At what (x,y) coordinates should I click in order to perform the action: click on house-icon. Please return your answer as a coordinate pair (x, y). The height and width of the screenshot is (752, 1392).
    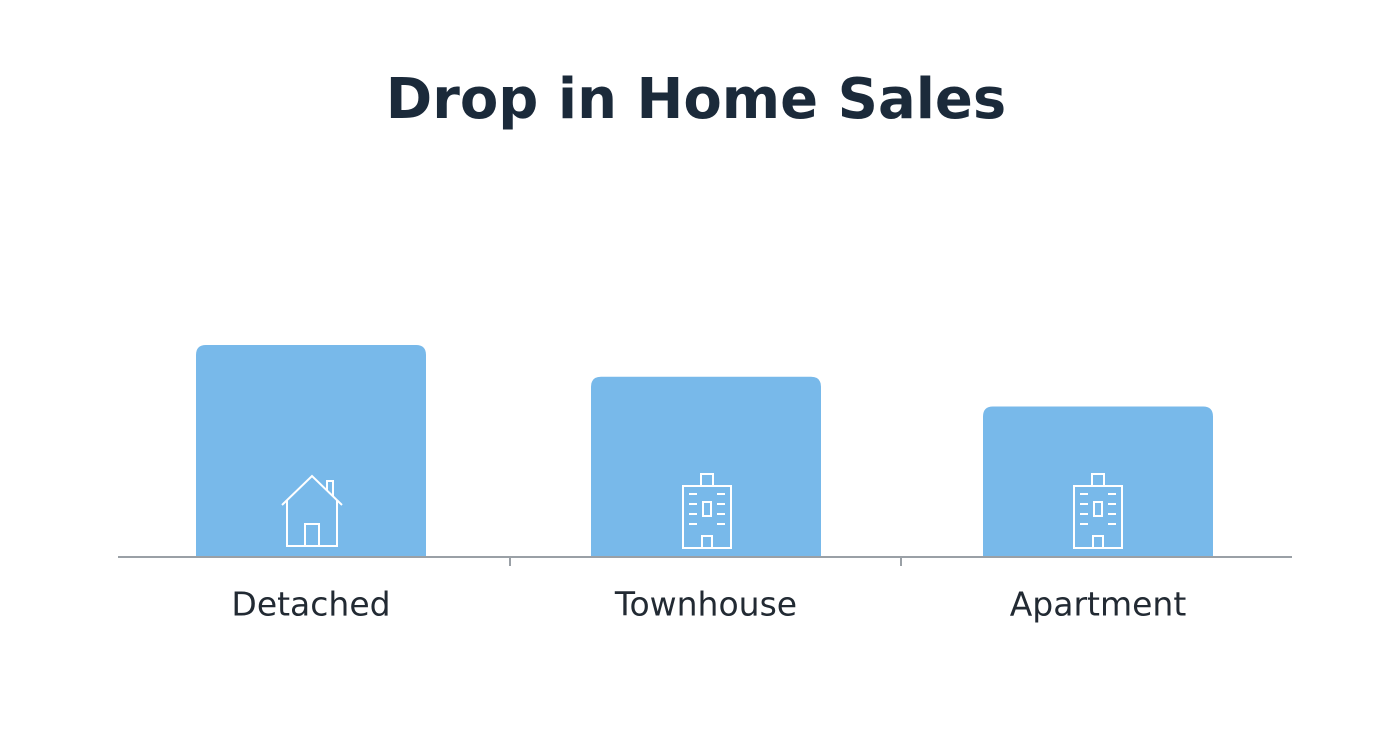
    Looking at the image, I should click on (312, 510).